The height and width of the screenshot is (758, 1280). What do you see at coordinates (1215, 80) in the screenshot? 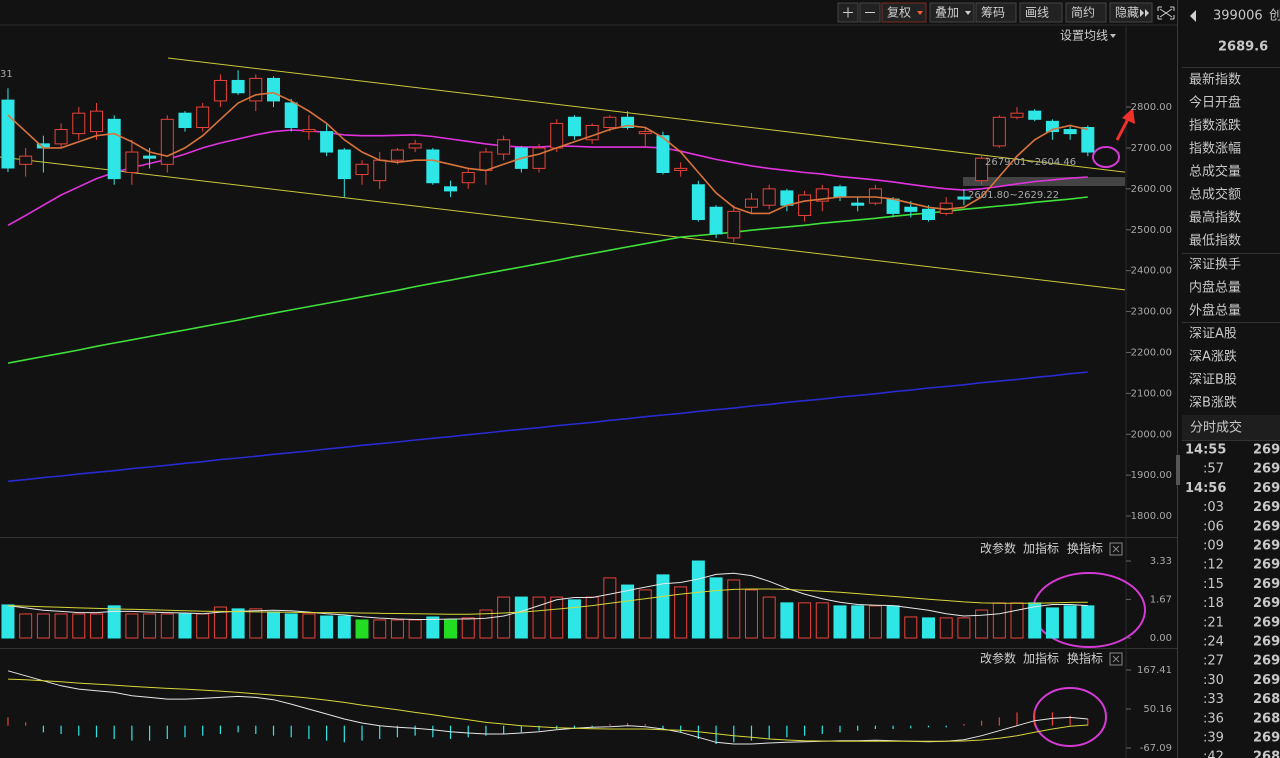
I see `field-label: 最新指数` at bounding box center [1215, 80].